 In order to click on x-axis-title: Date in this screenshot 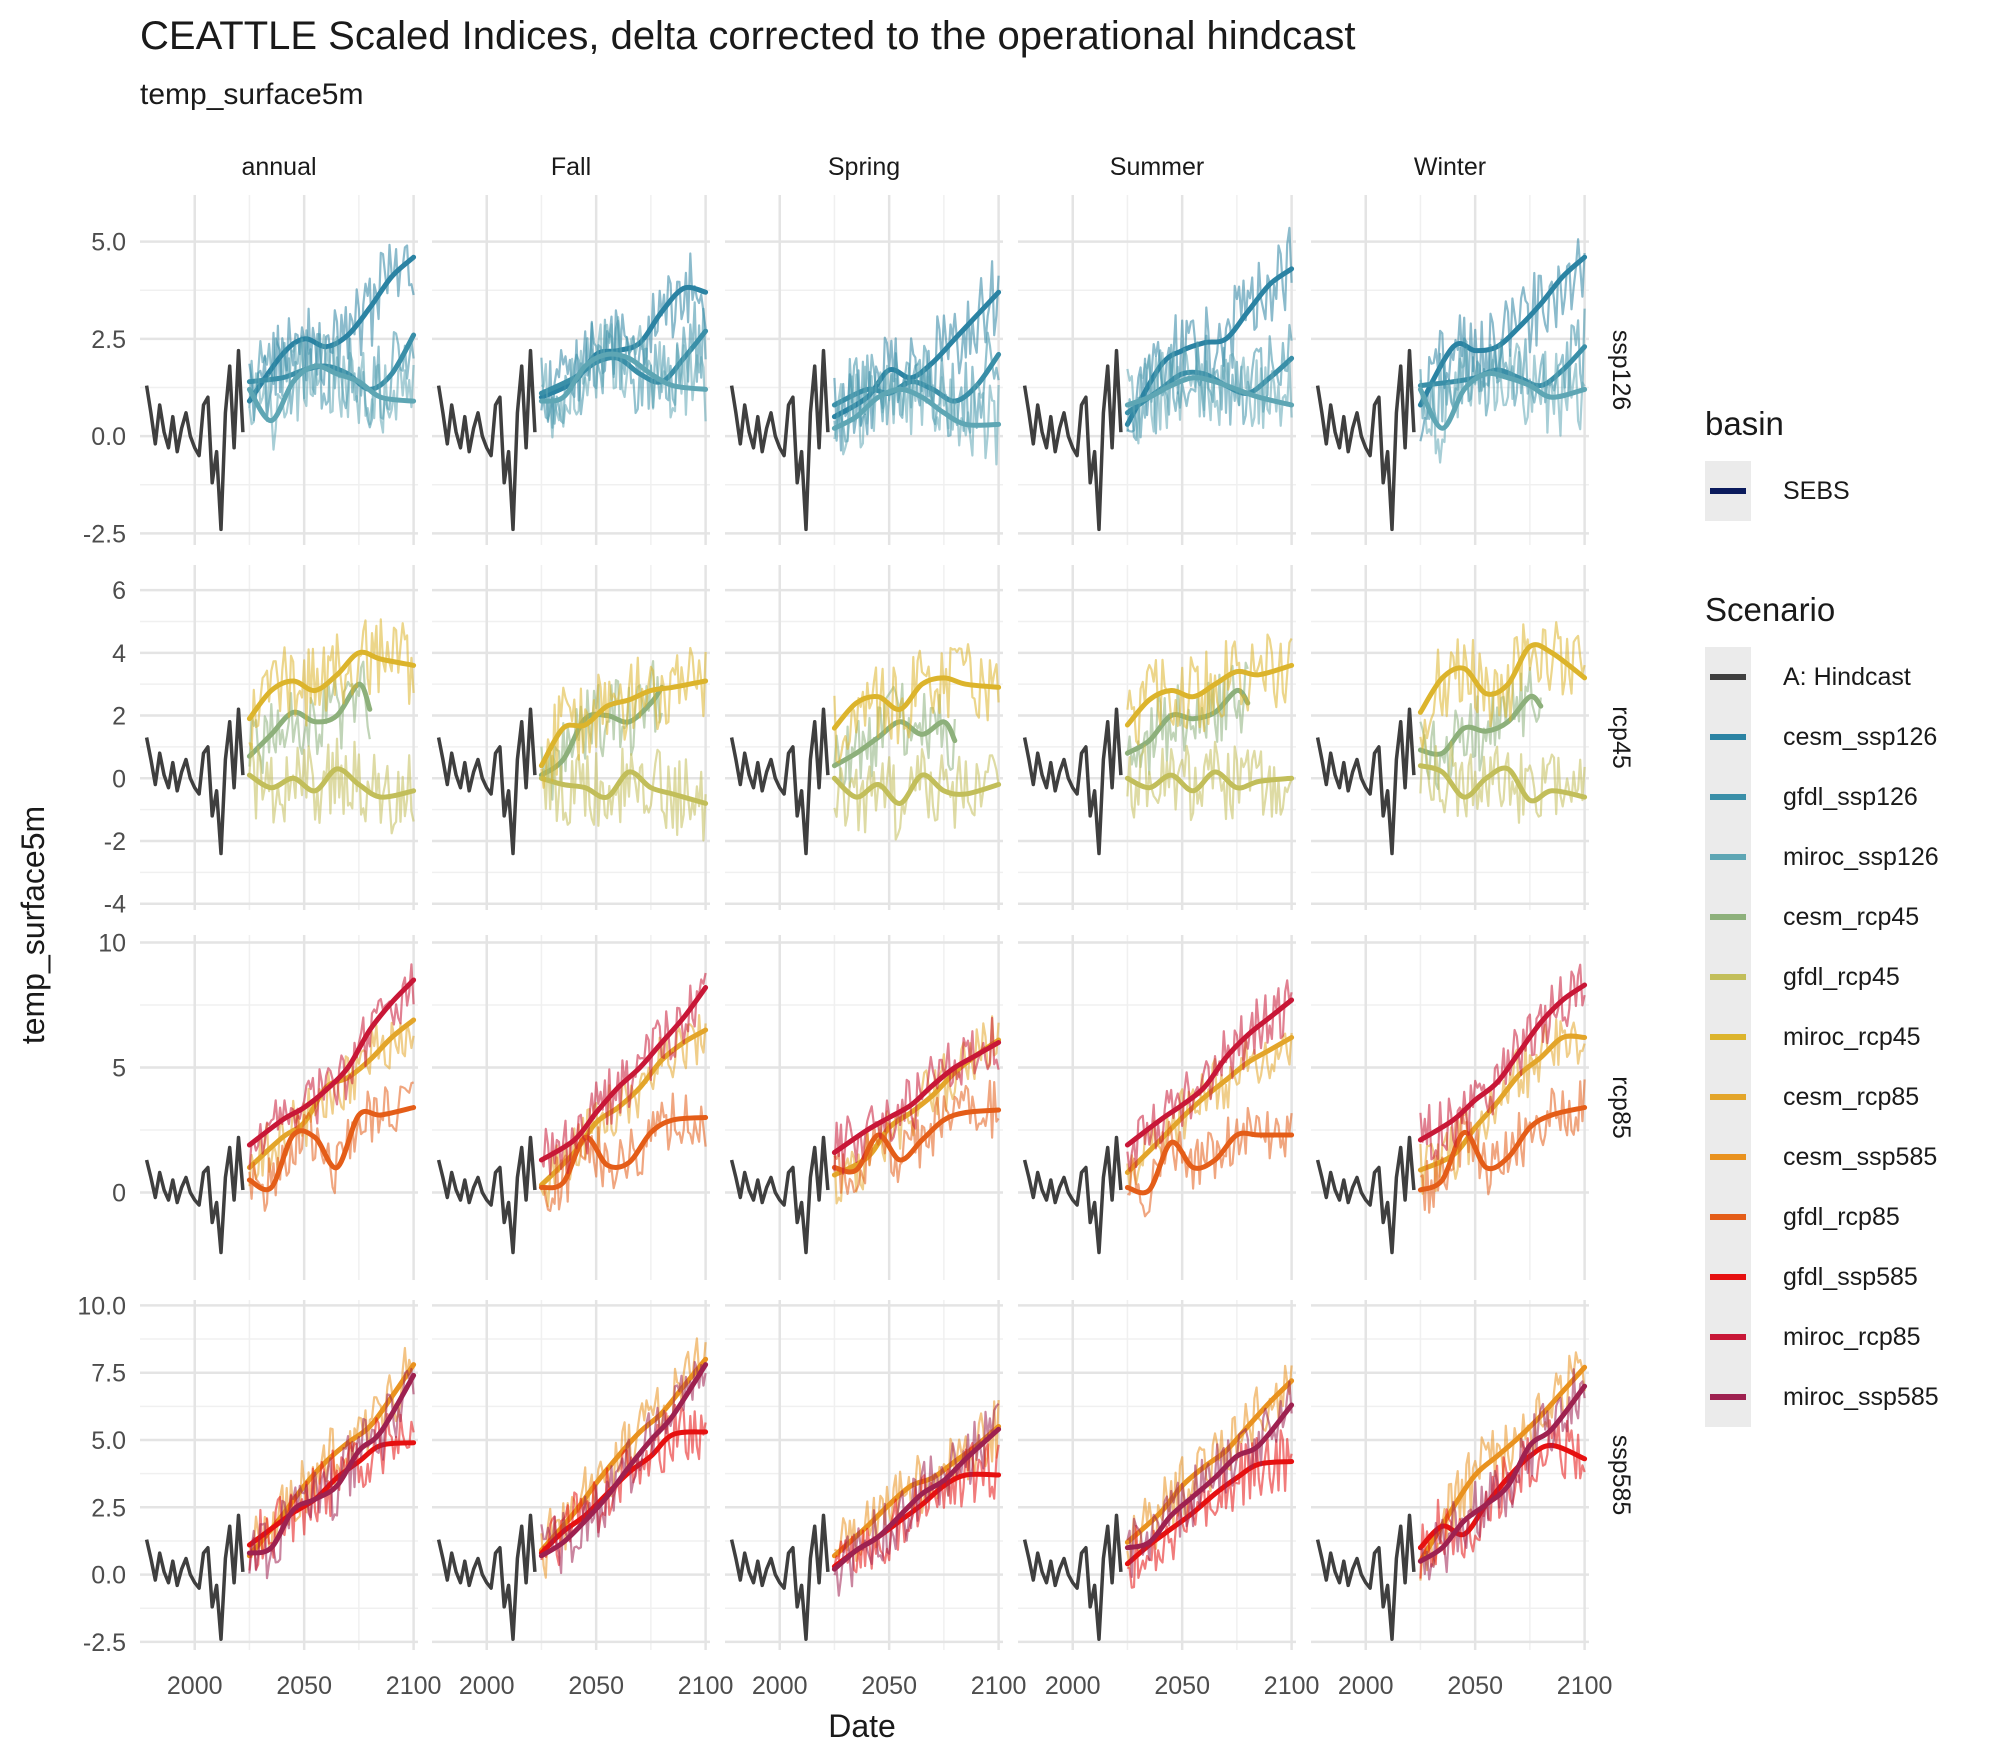, I will do `click(862, 1726)`.